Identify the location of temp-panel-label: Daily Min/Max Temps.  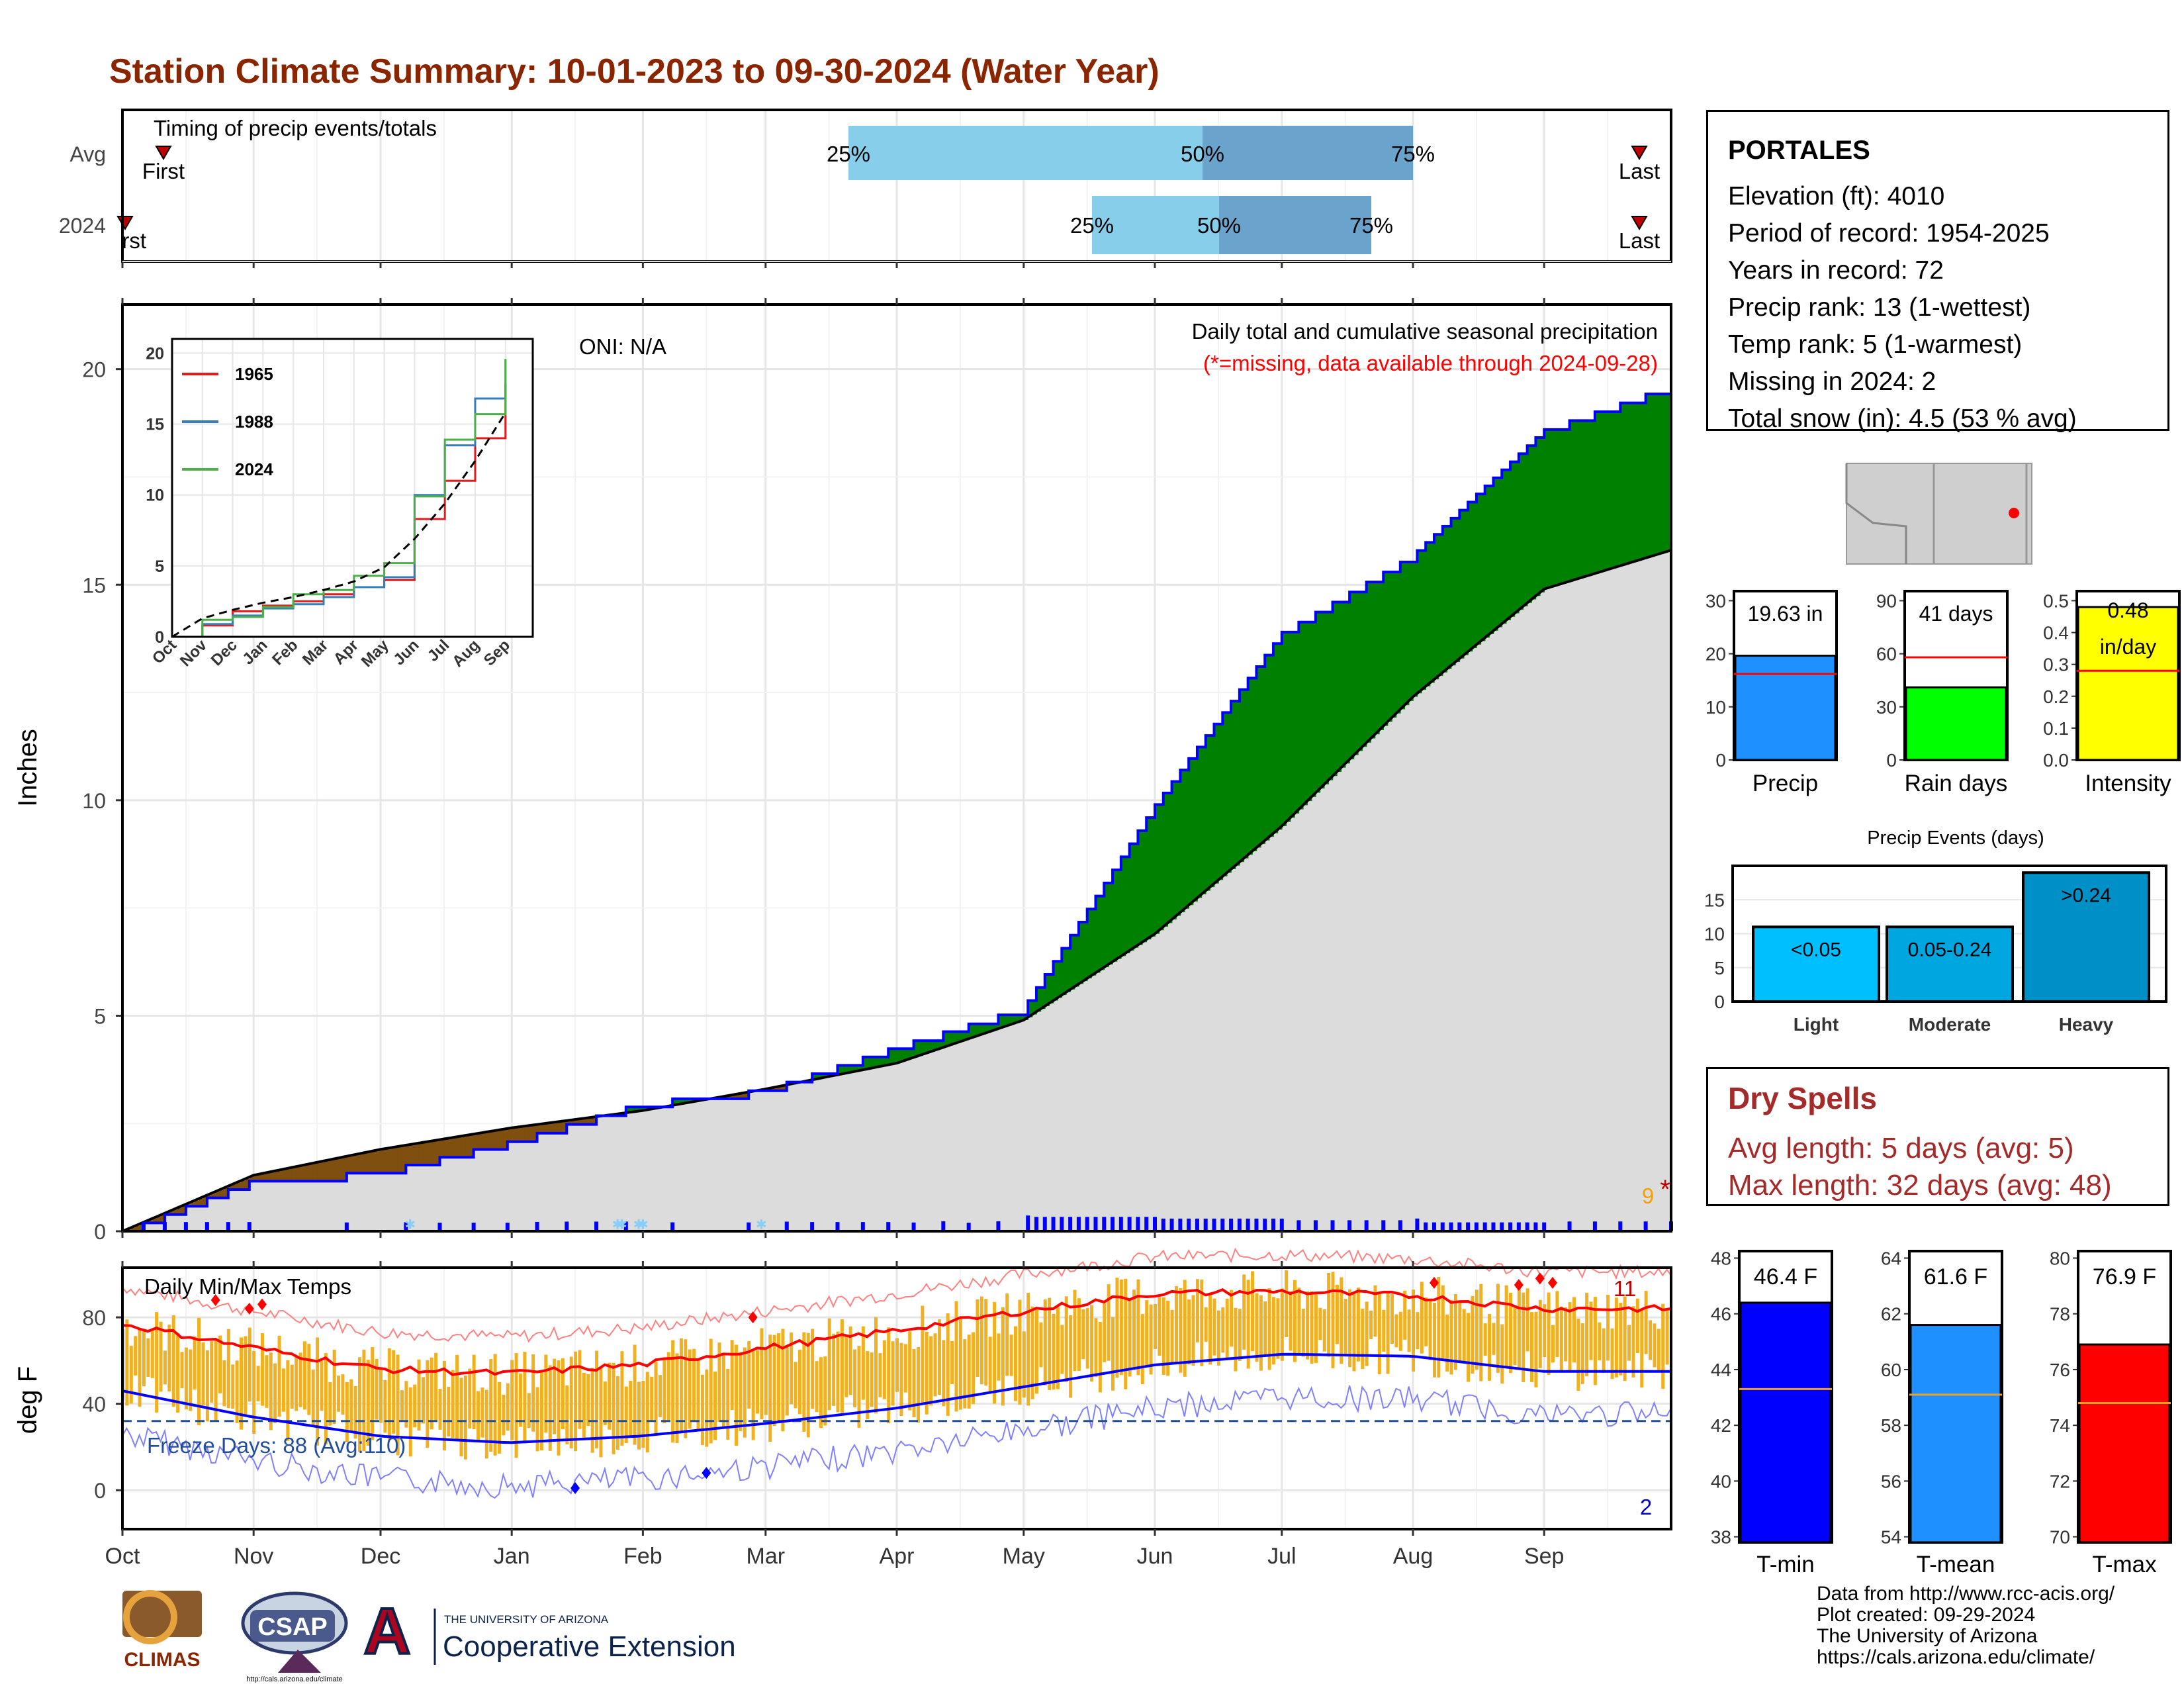
(247, 1286).